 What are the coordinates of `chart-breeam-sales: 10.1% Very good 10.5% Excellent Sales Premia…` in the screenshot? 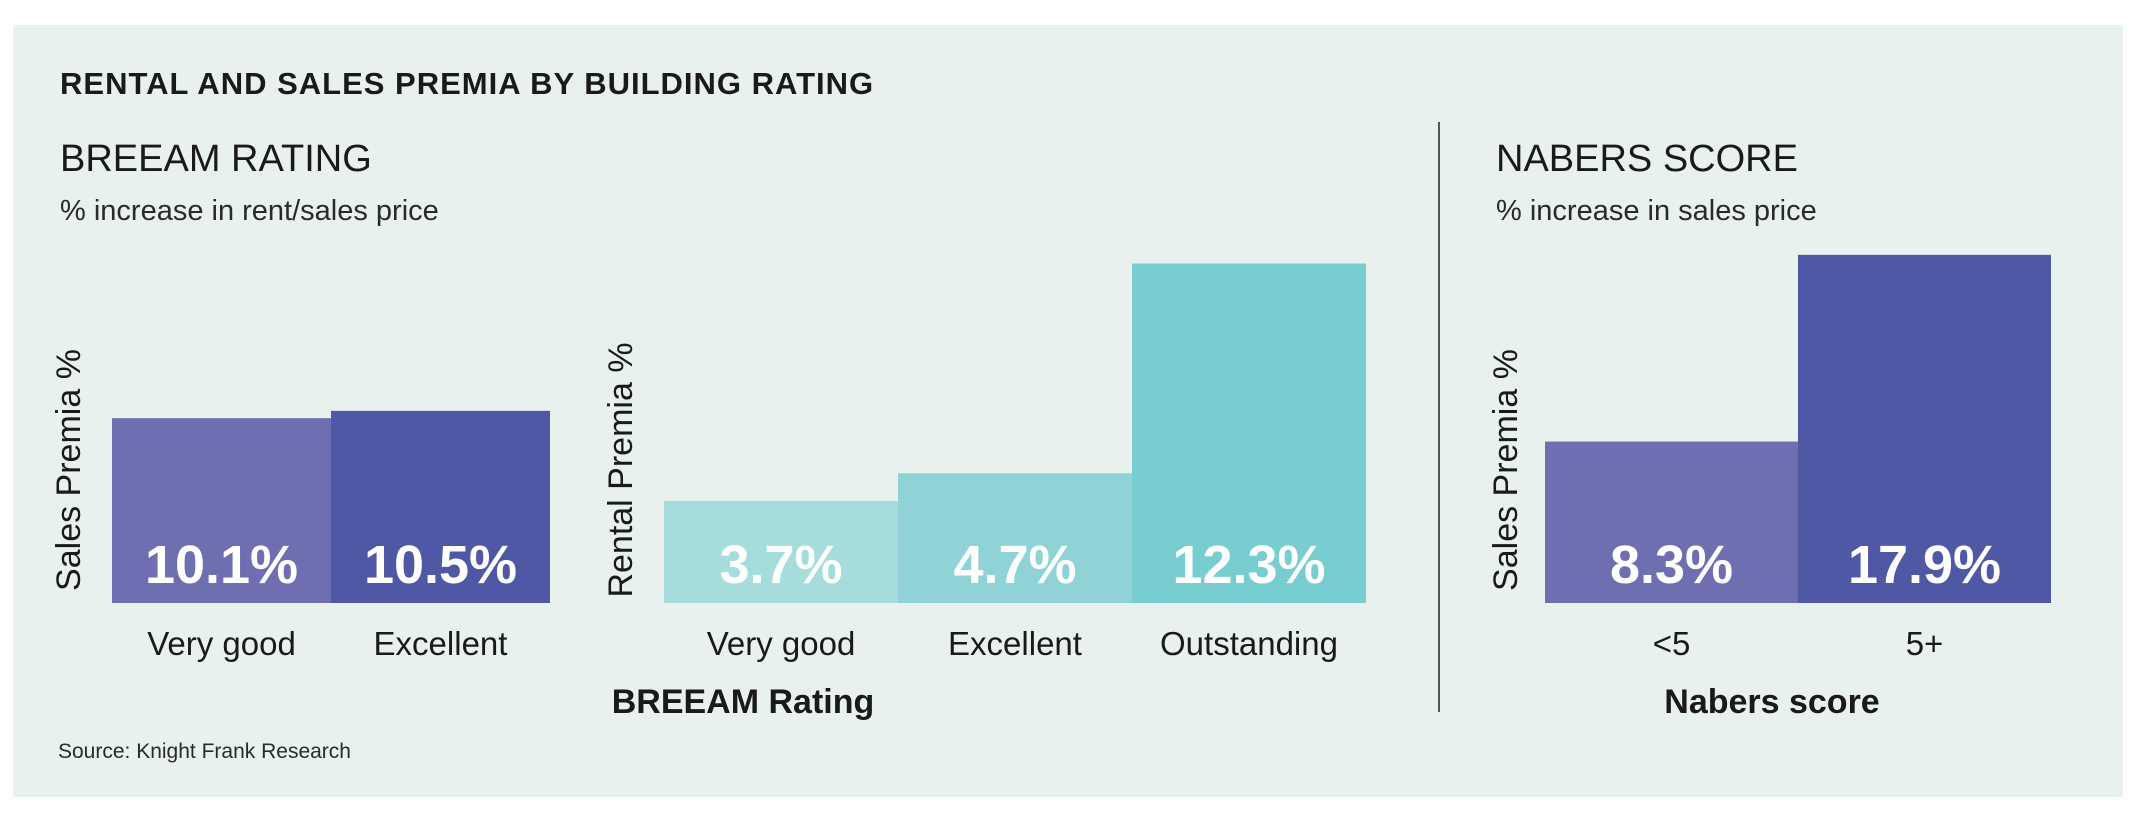 It's located at (300, 505).